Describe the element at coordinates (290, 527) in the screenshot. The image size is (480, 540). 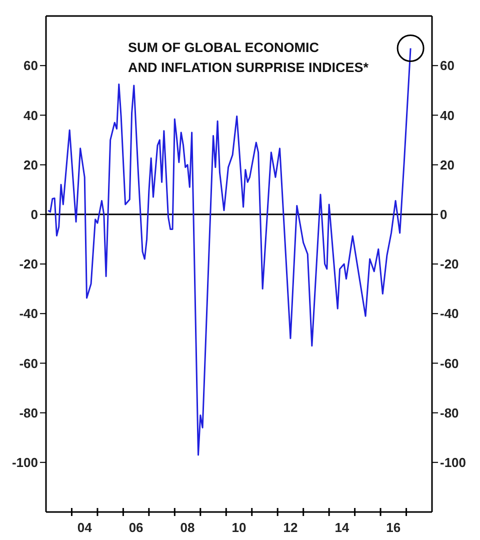
I see `x-tick-label: 12` at that location.